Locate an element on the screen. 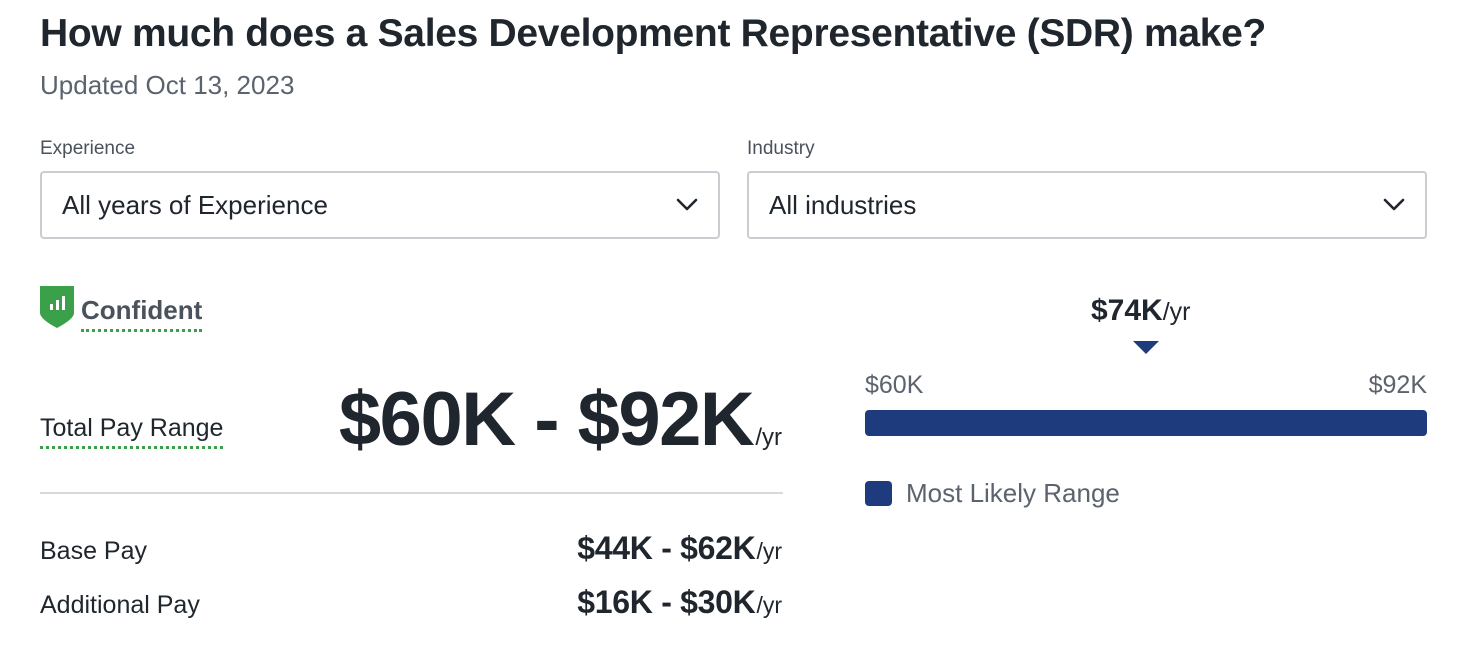  confidence-shield-icon is located at coordinates (57, 307).